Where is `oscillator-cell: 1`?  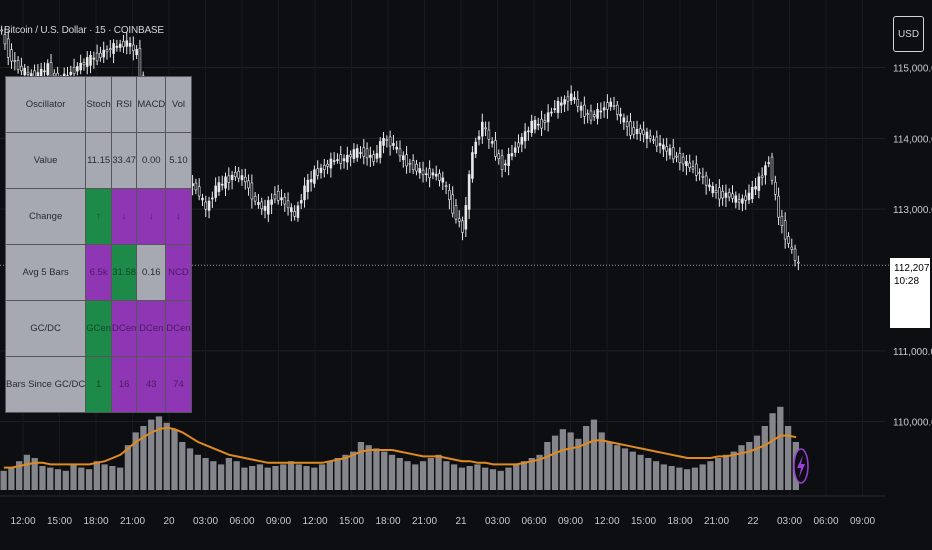
oscillator-cell: 1 is located at coordinates (99, 384).